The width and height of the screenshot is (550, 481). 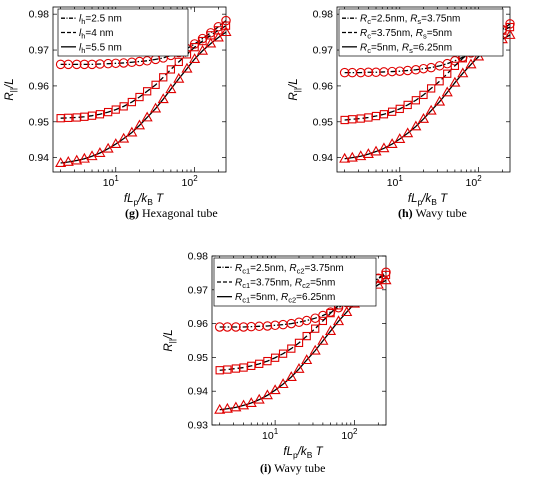 What do you see at coordinates (39, 158) in the screenshot?
I see `y-tick-label: 0.94` at bounding box center [39, 158].